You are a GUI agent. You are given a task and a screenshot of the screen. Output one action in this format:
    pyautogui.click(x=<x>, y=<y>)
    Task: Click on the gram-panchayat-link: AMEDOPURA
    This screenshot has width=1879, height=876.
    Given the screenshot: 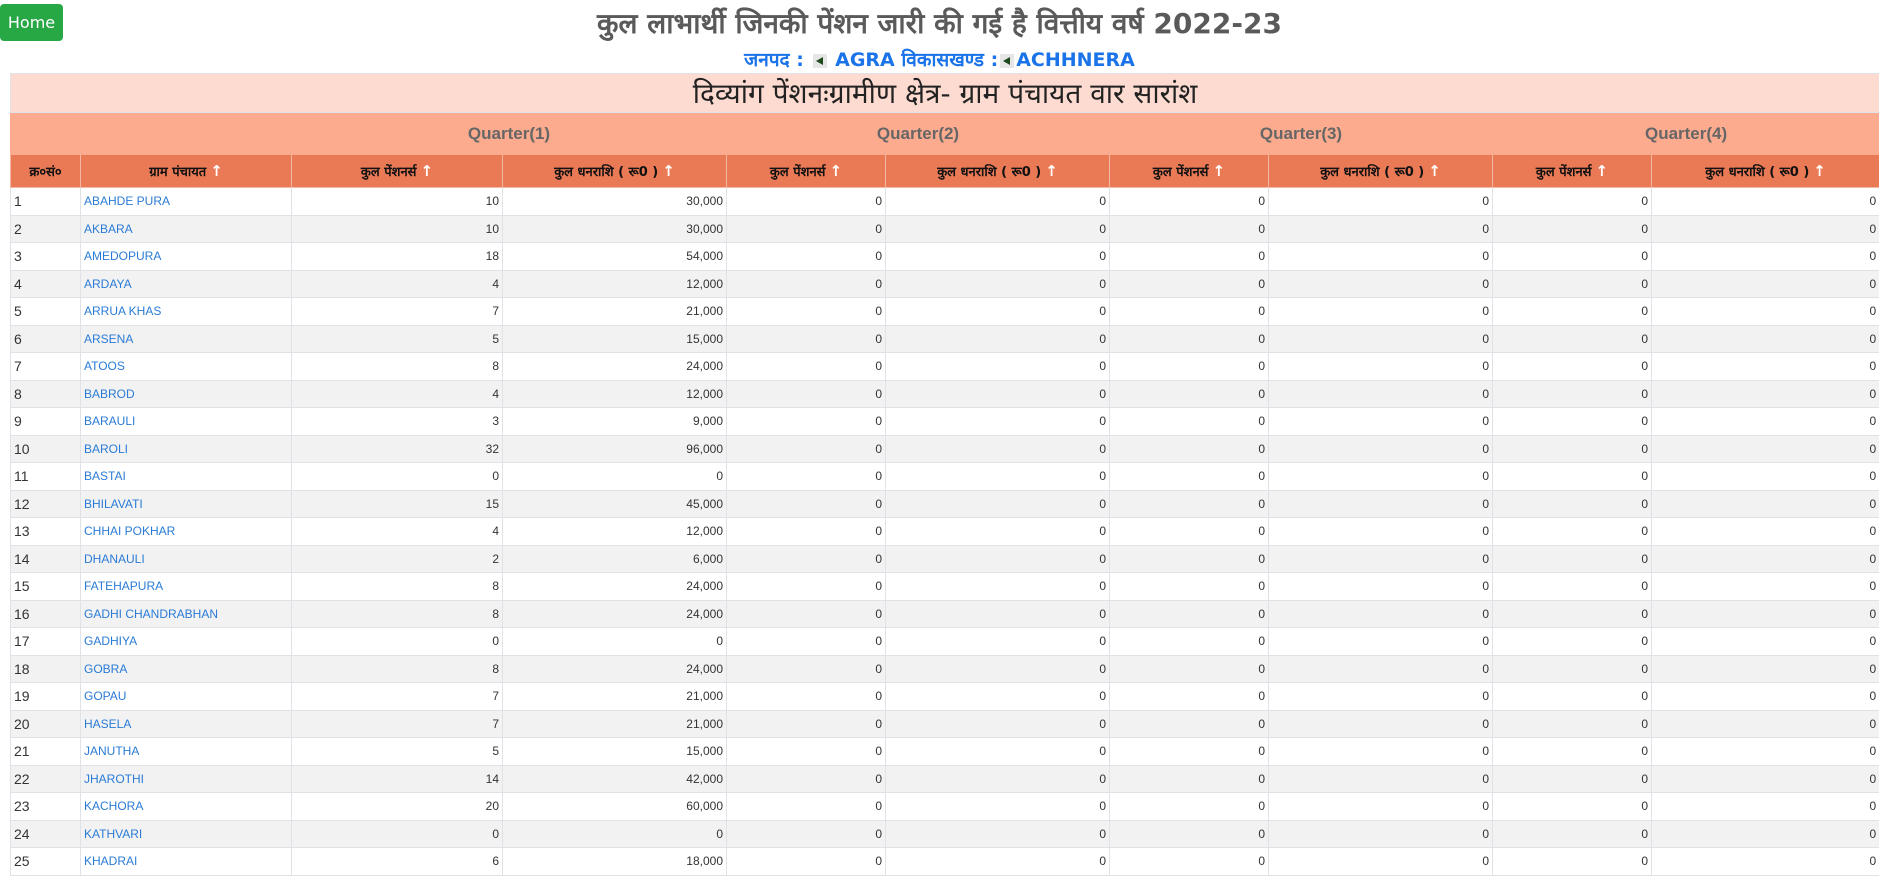 What is the action you would take?
    pyautogui.click(x=122, y=256)
    